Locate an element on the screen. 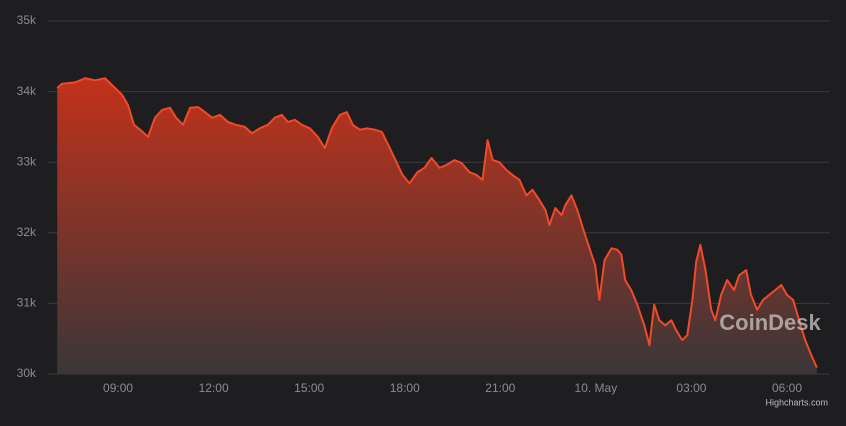  x-tick-label: 15:00 is located at coordinates (309, 388).